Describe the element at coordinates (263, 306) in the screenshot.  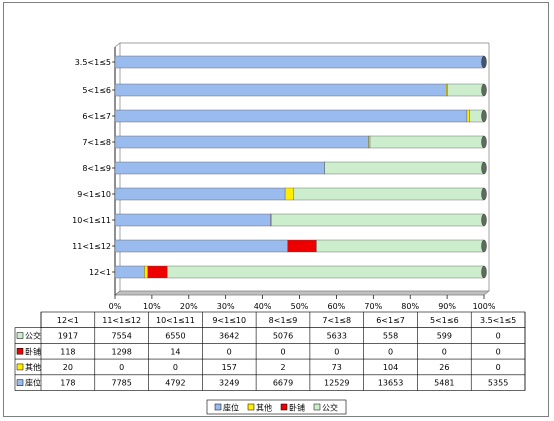
I see `x-tick-label: 40%` at that location.